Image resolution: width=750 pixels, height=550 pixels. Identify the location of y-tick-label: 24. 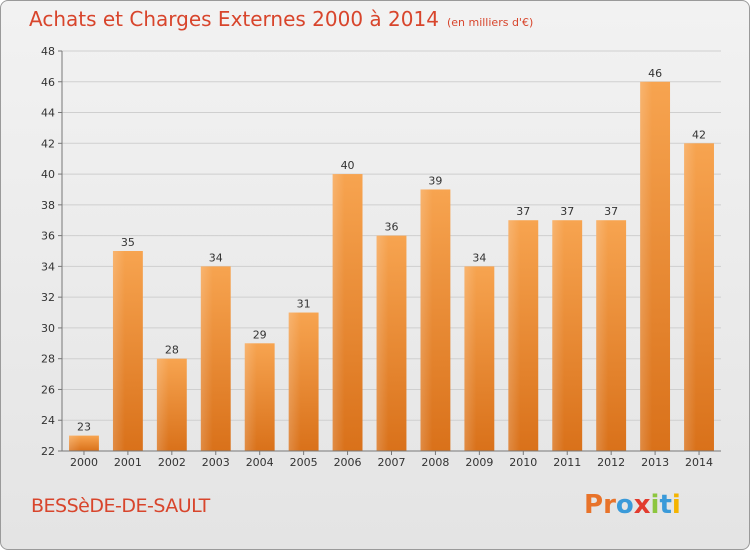
(48, 420).